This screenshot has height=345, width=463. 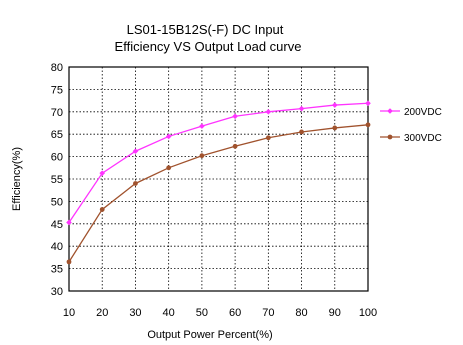 What do you see at coordinates (57, 68) in the screenshot?
I see `y-tick-label: 80` at bounding box center [57, 68].